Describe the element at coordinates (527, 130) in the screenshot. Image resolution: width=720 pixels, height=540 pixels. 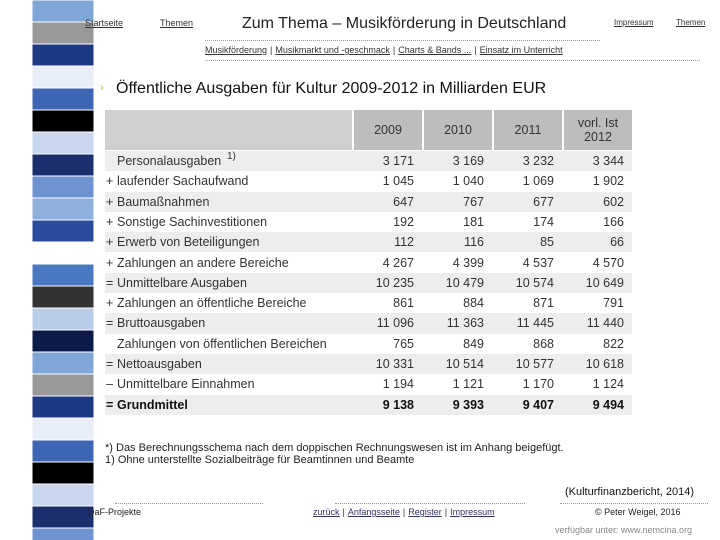
I see `header-cell: 2011` at that location.